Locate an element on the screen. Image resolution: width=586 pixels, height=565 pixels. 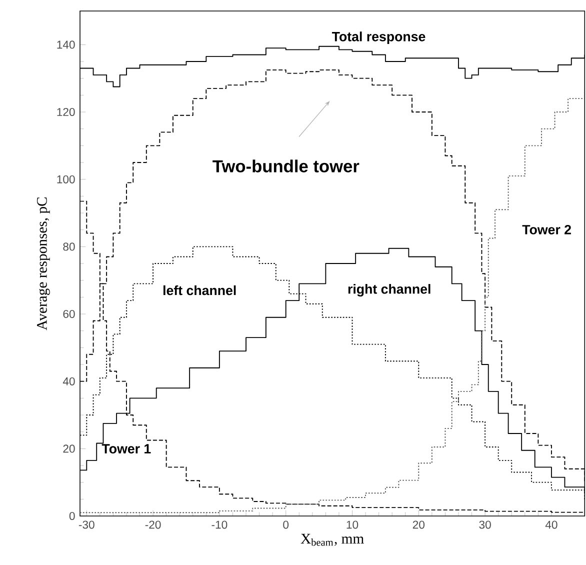
x-tick-label: -10 is located at coordinates (220, 524).